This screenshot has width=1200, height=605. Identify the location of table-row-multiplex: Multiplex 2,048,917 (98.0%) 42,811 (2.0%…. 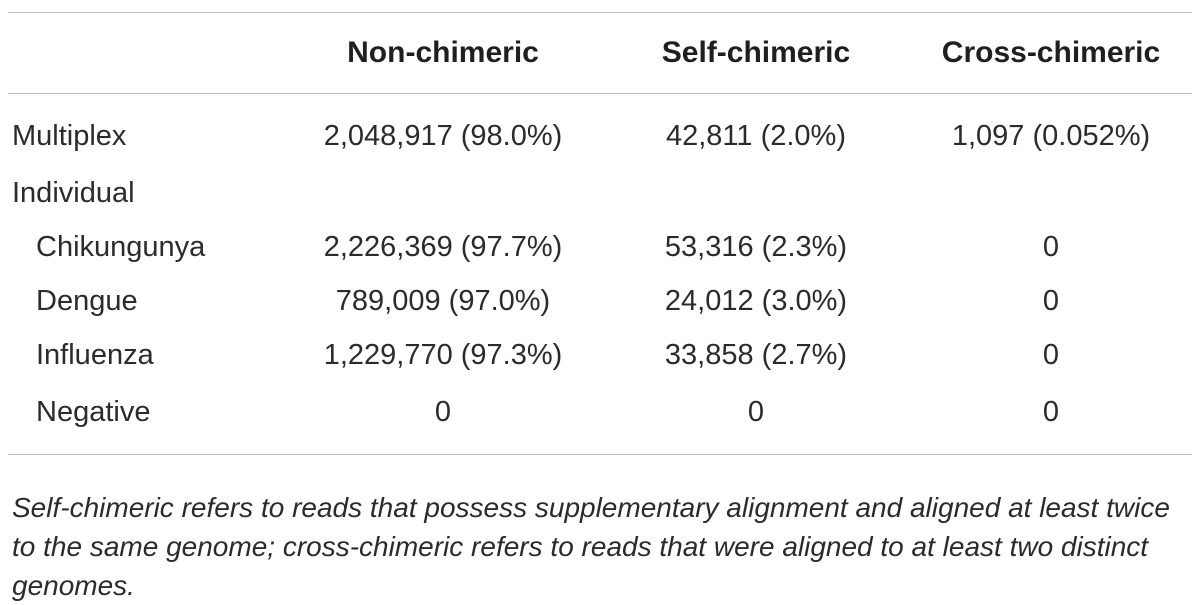
(600, 130).